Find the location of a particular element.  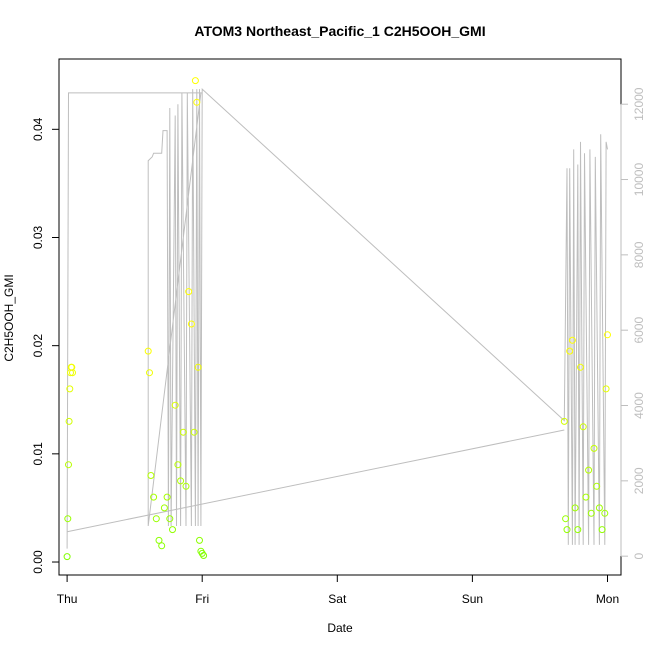

y2-axis: 0 2000 4000 6000 8000 10000 12000 is located at coordinates (633, 323).